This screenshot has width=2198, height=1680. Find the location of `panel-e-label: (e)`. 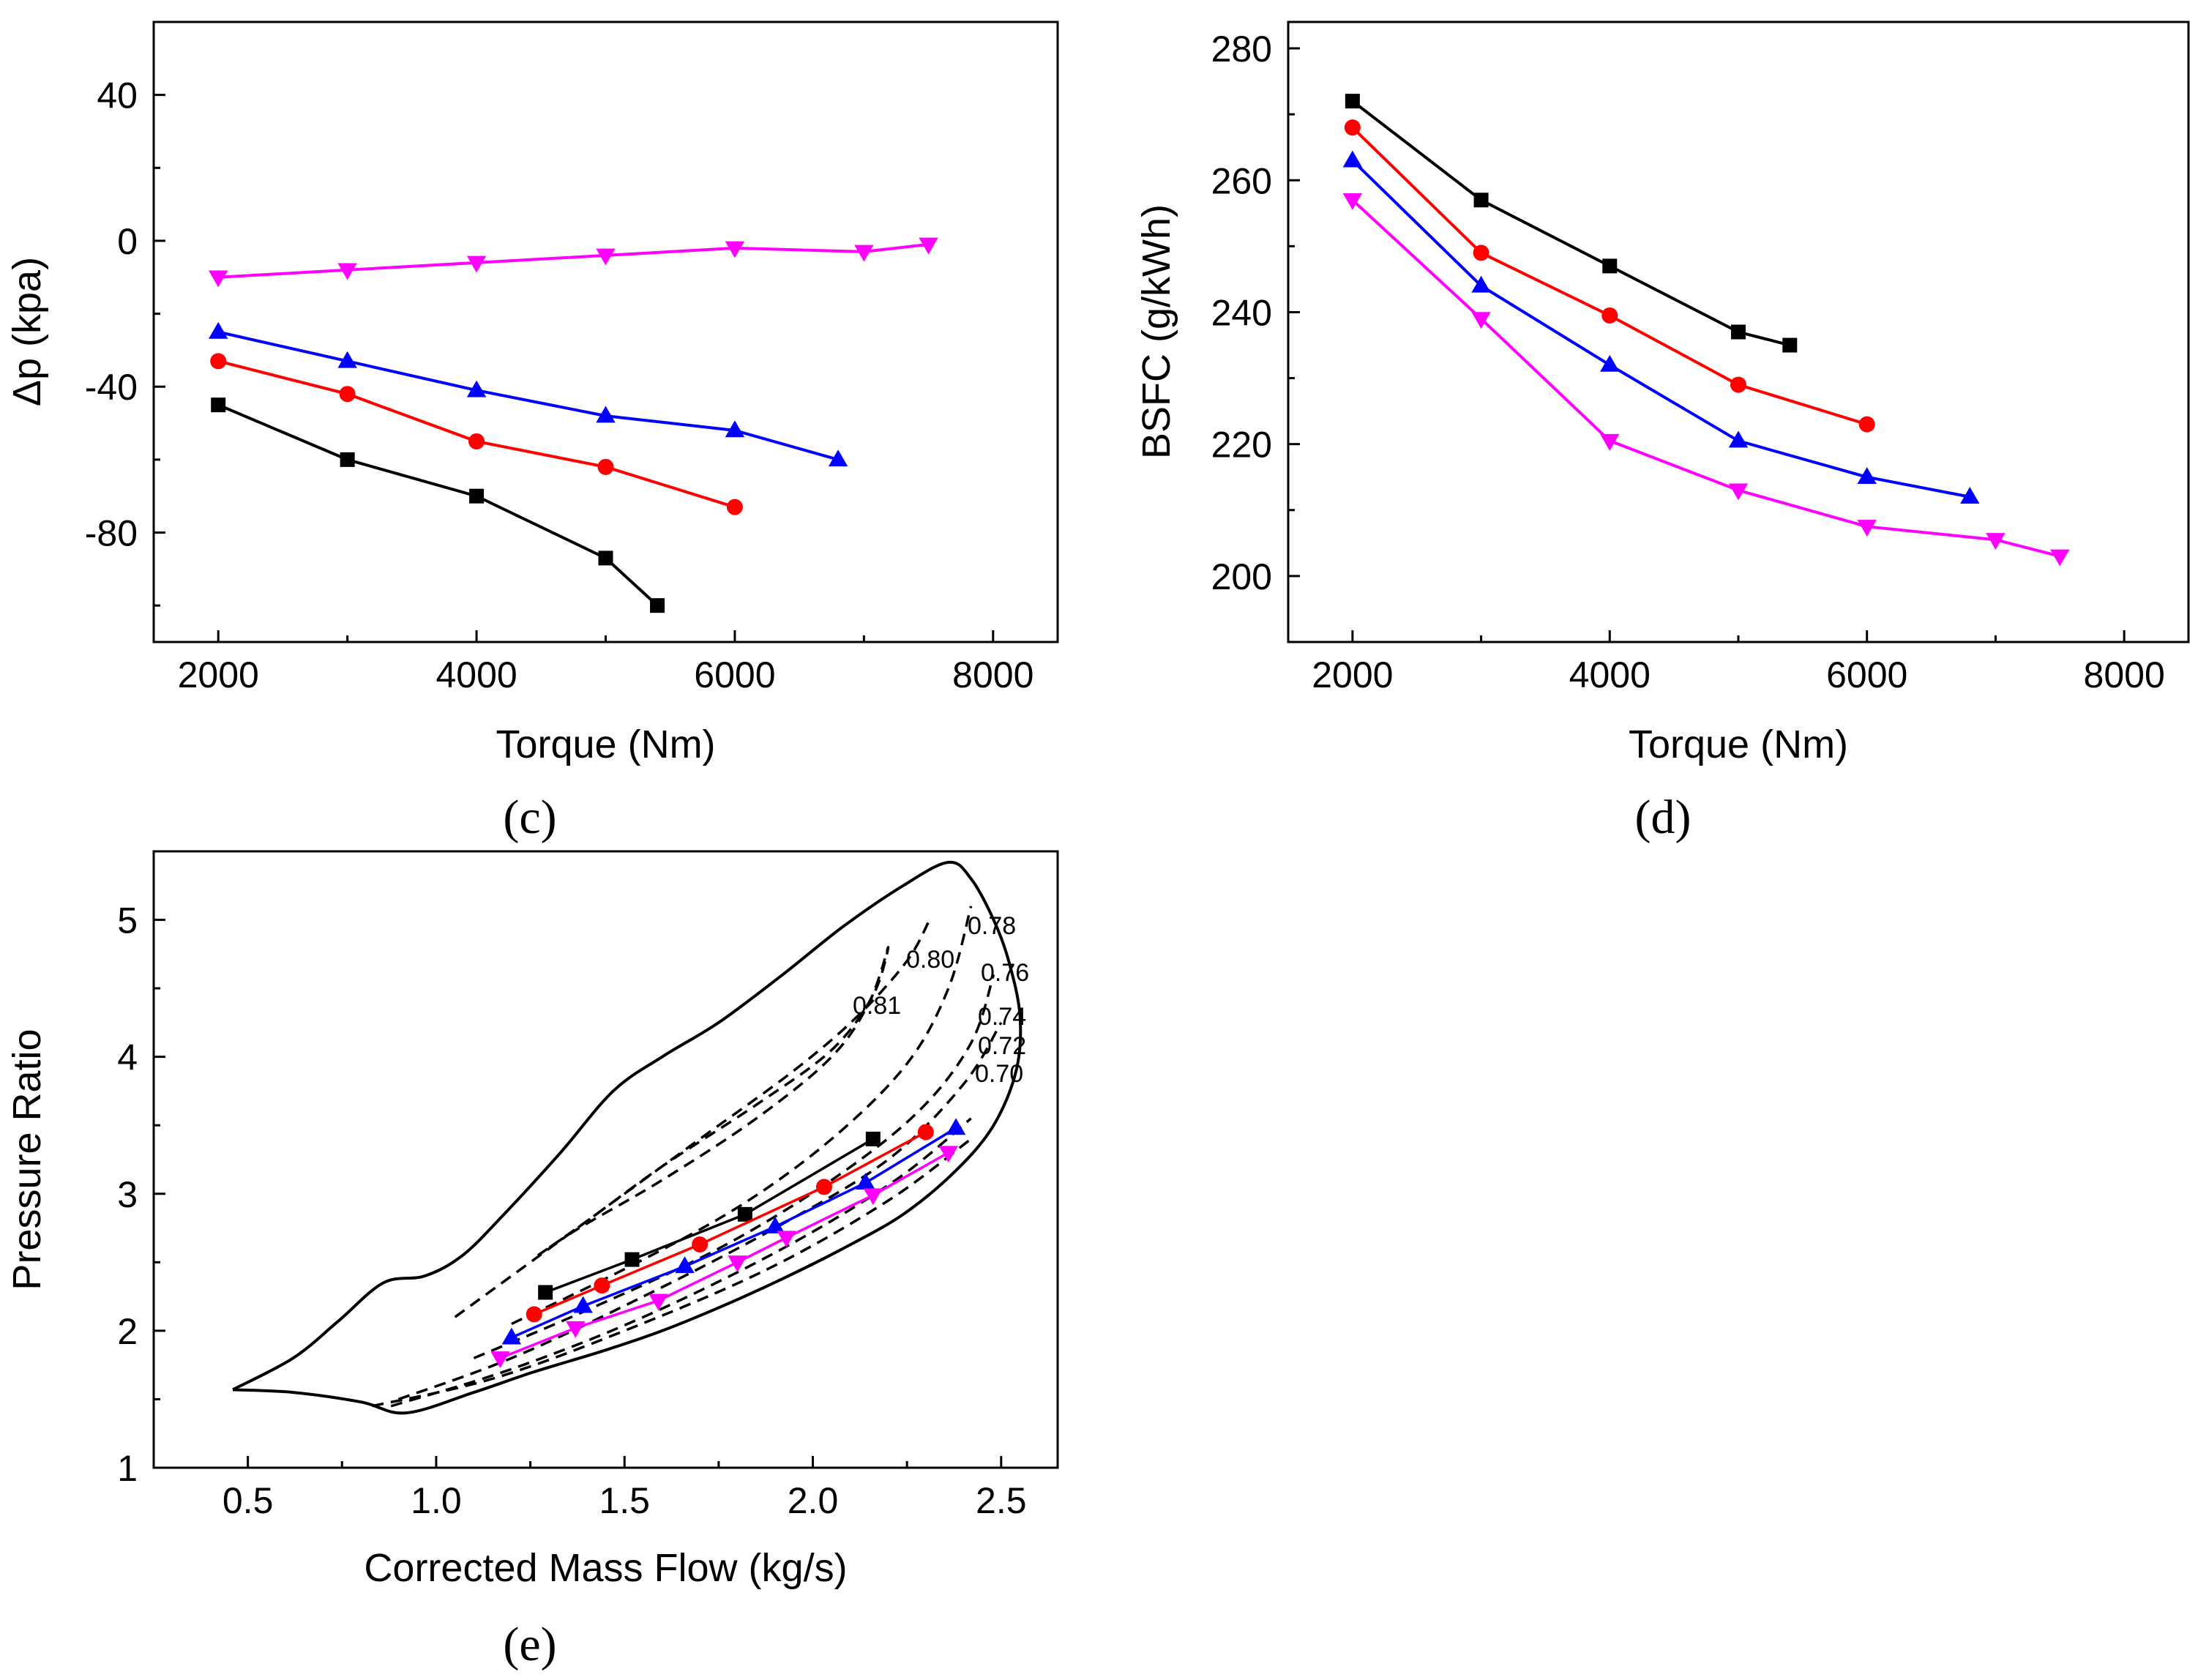

panel-e-label: (e) is located at coordinates (529, 1644).